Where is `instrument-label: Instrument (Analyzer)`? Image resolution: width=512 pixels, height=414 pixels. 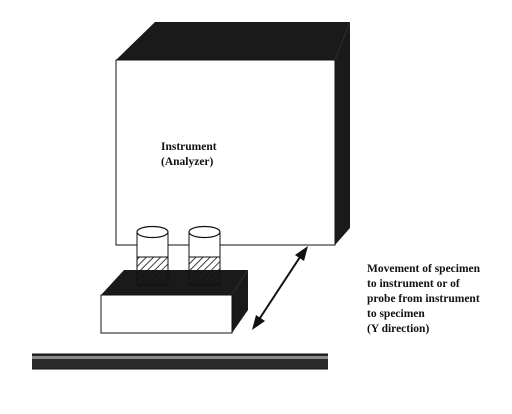
instrument-label: Instrument (Analyzer) is located at coordinates (189, 155).